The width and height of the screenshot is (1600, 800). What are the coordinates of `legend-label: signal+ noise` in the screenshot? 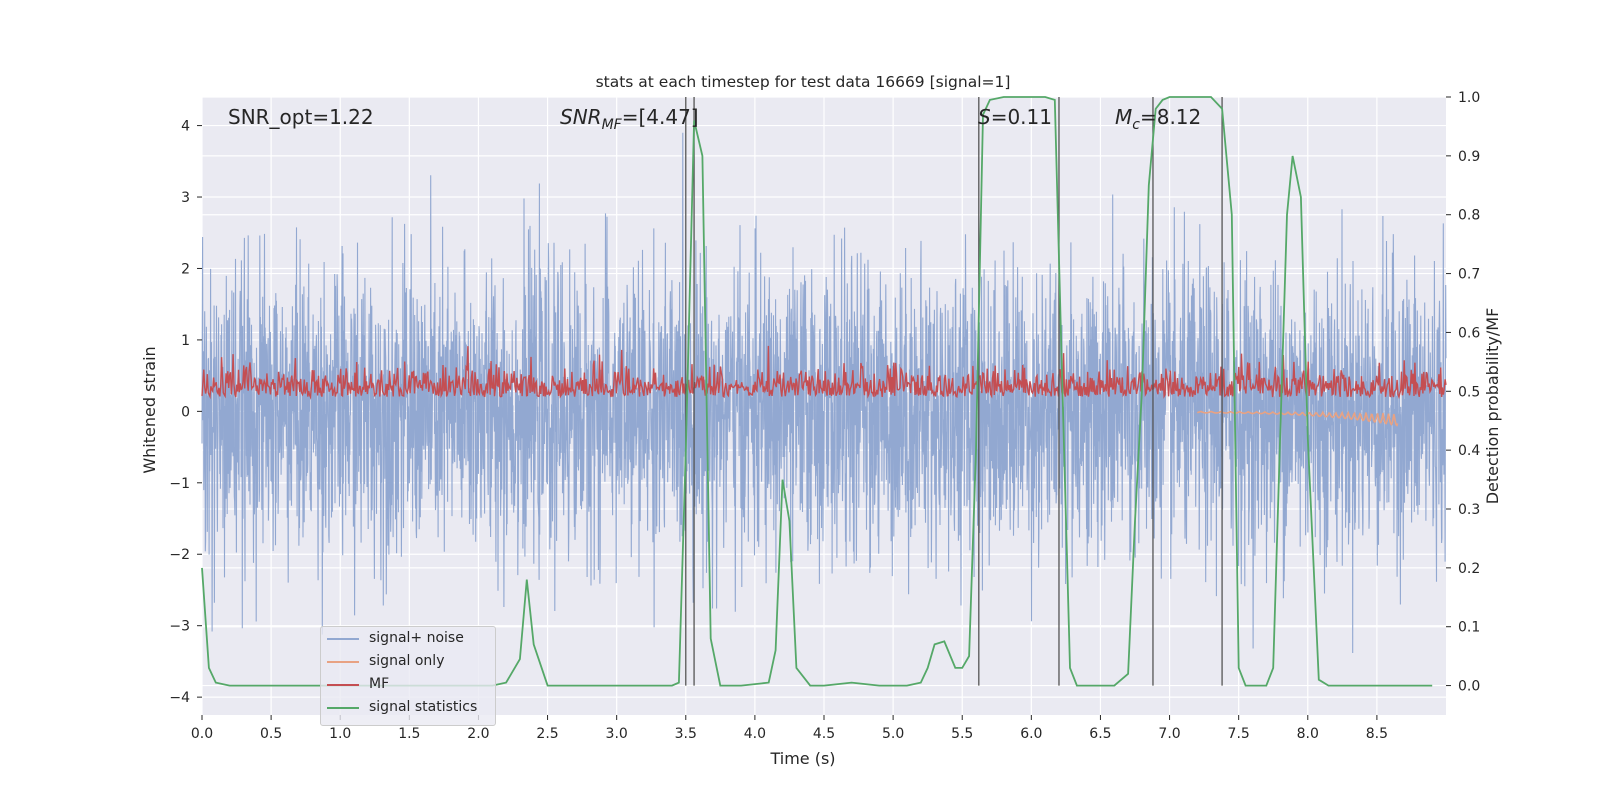 It's located at (416, 638).